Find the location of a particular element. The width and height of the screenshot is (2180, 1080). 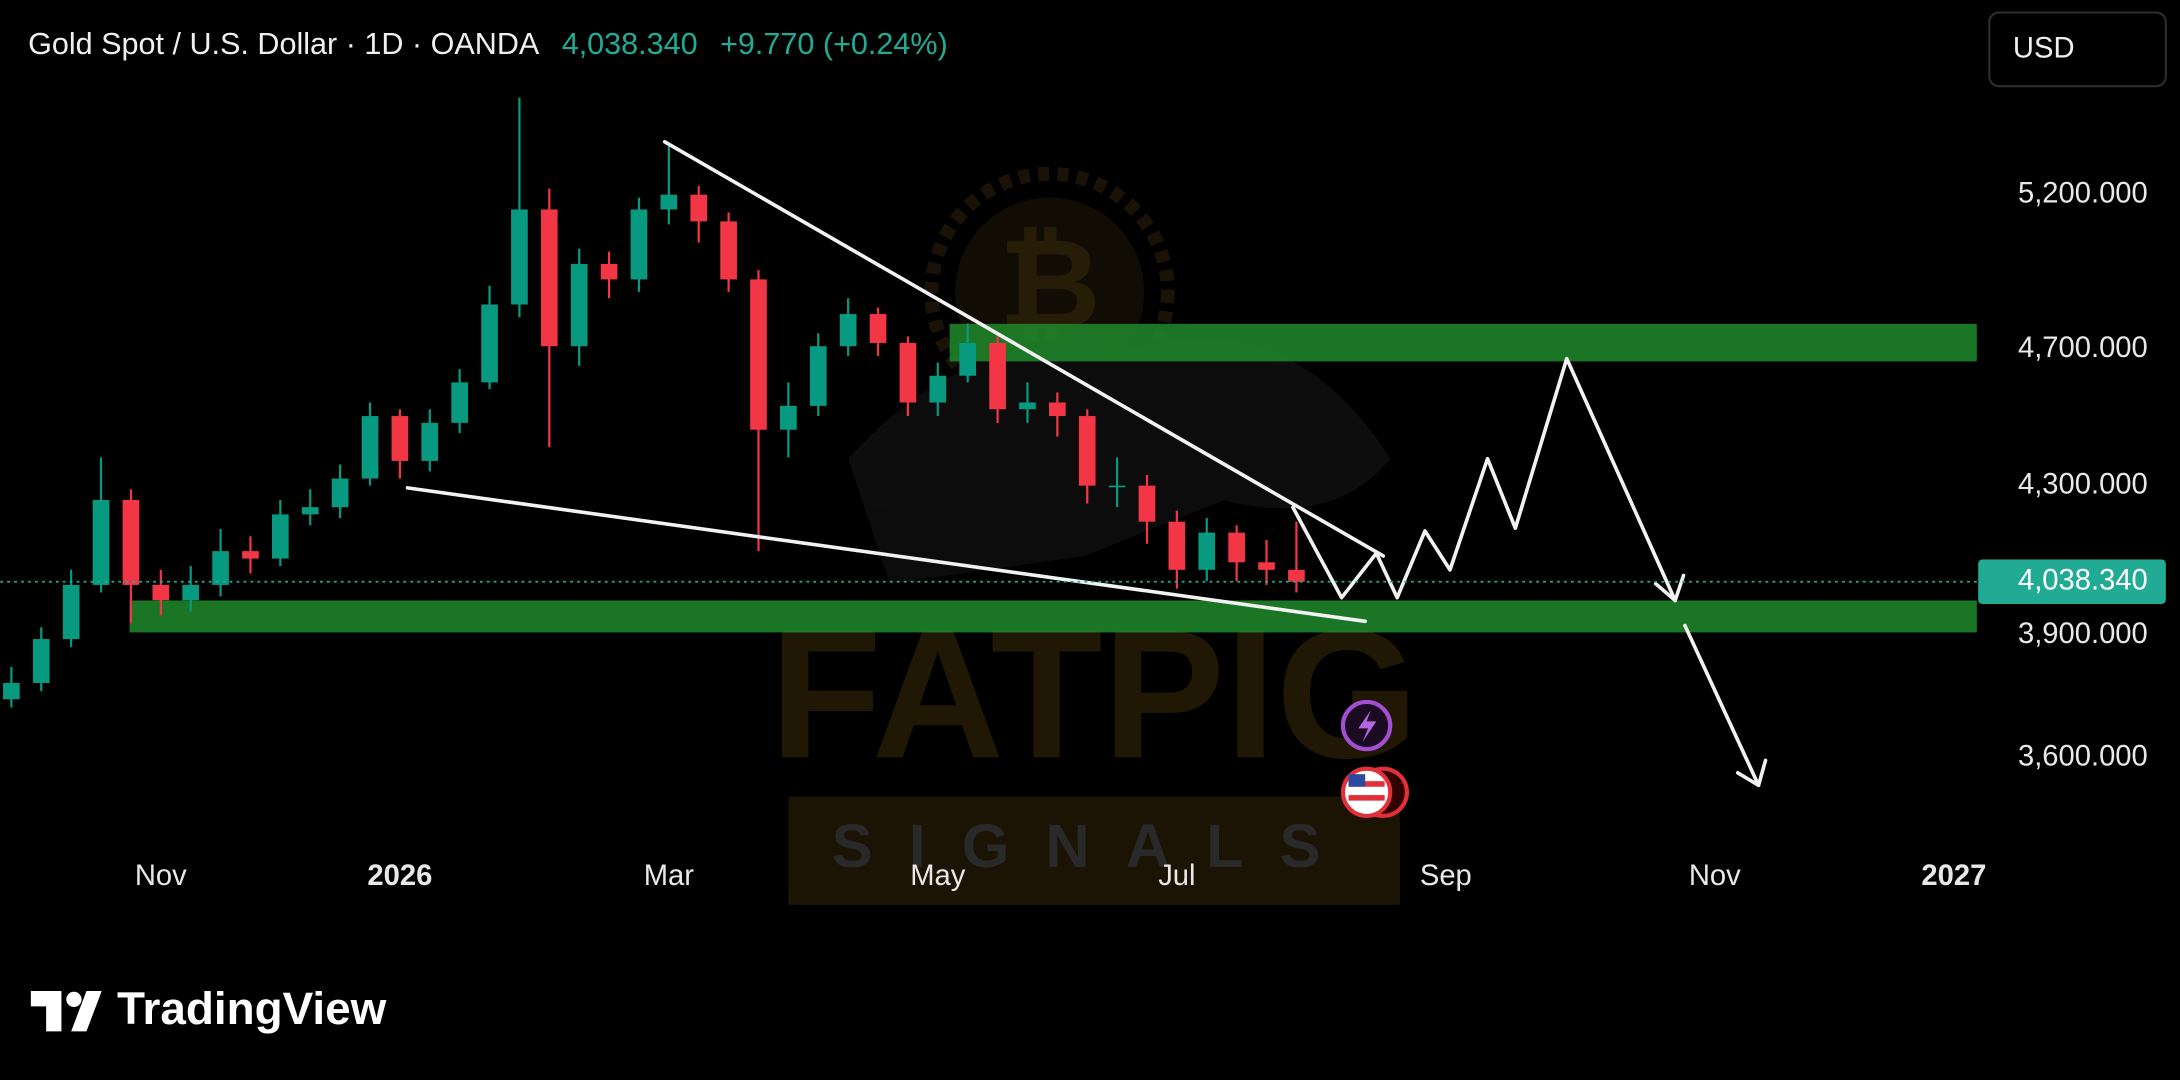

projection-path is located at coordinates (1484, 479).